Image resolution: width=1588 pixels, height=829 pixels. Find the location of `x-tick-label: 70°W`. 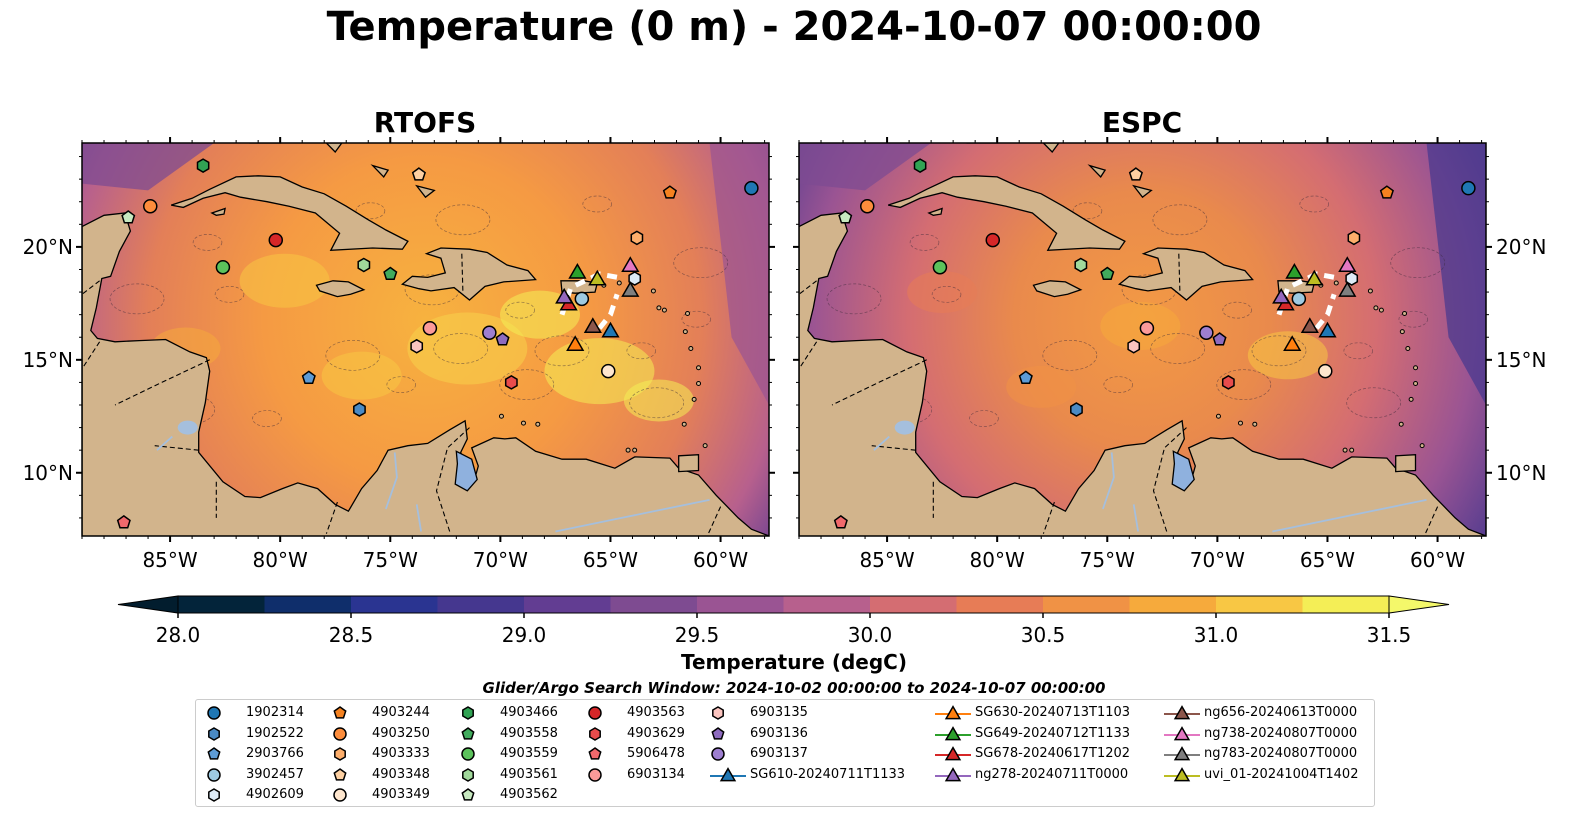

x-tick-label: 70°W is located at coordinates (1217, 560).